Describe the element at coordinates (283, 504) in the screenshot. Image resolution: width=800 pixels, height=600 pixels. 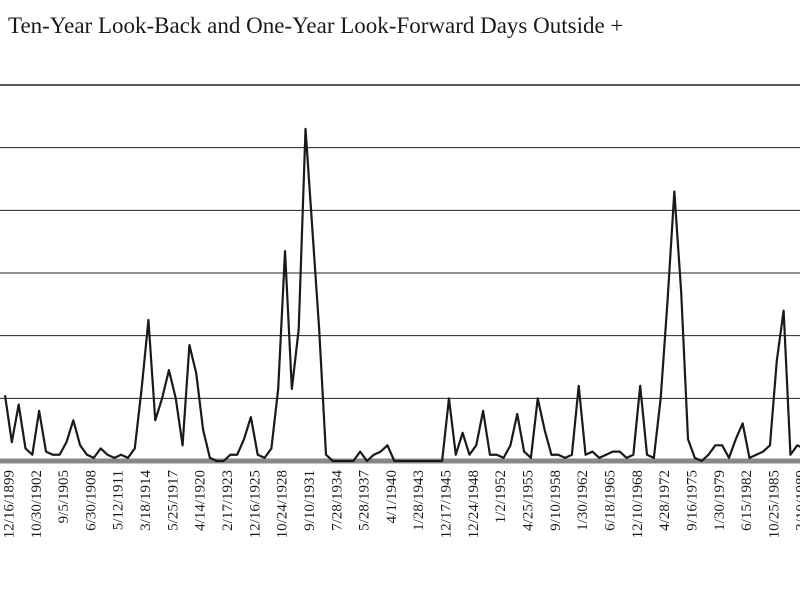
I see `x-tick-label: 10/24/1928` at that location.